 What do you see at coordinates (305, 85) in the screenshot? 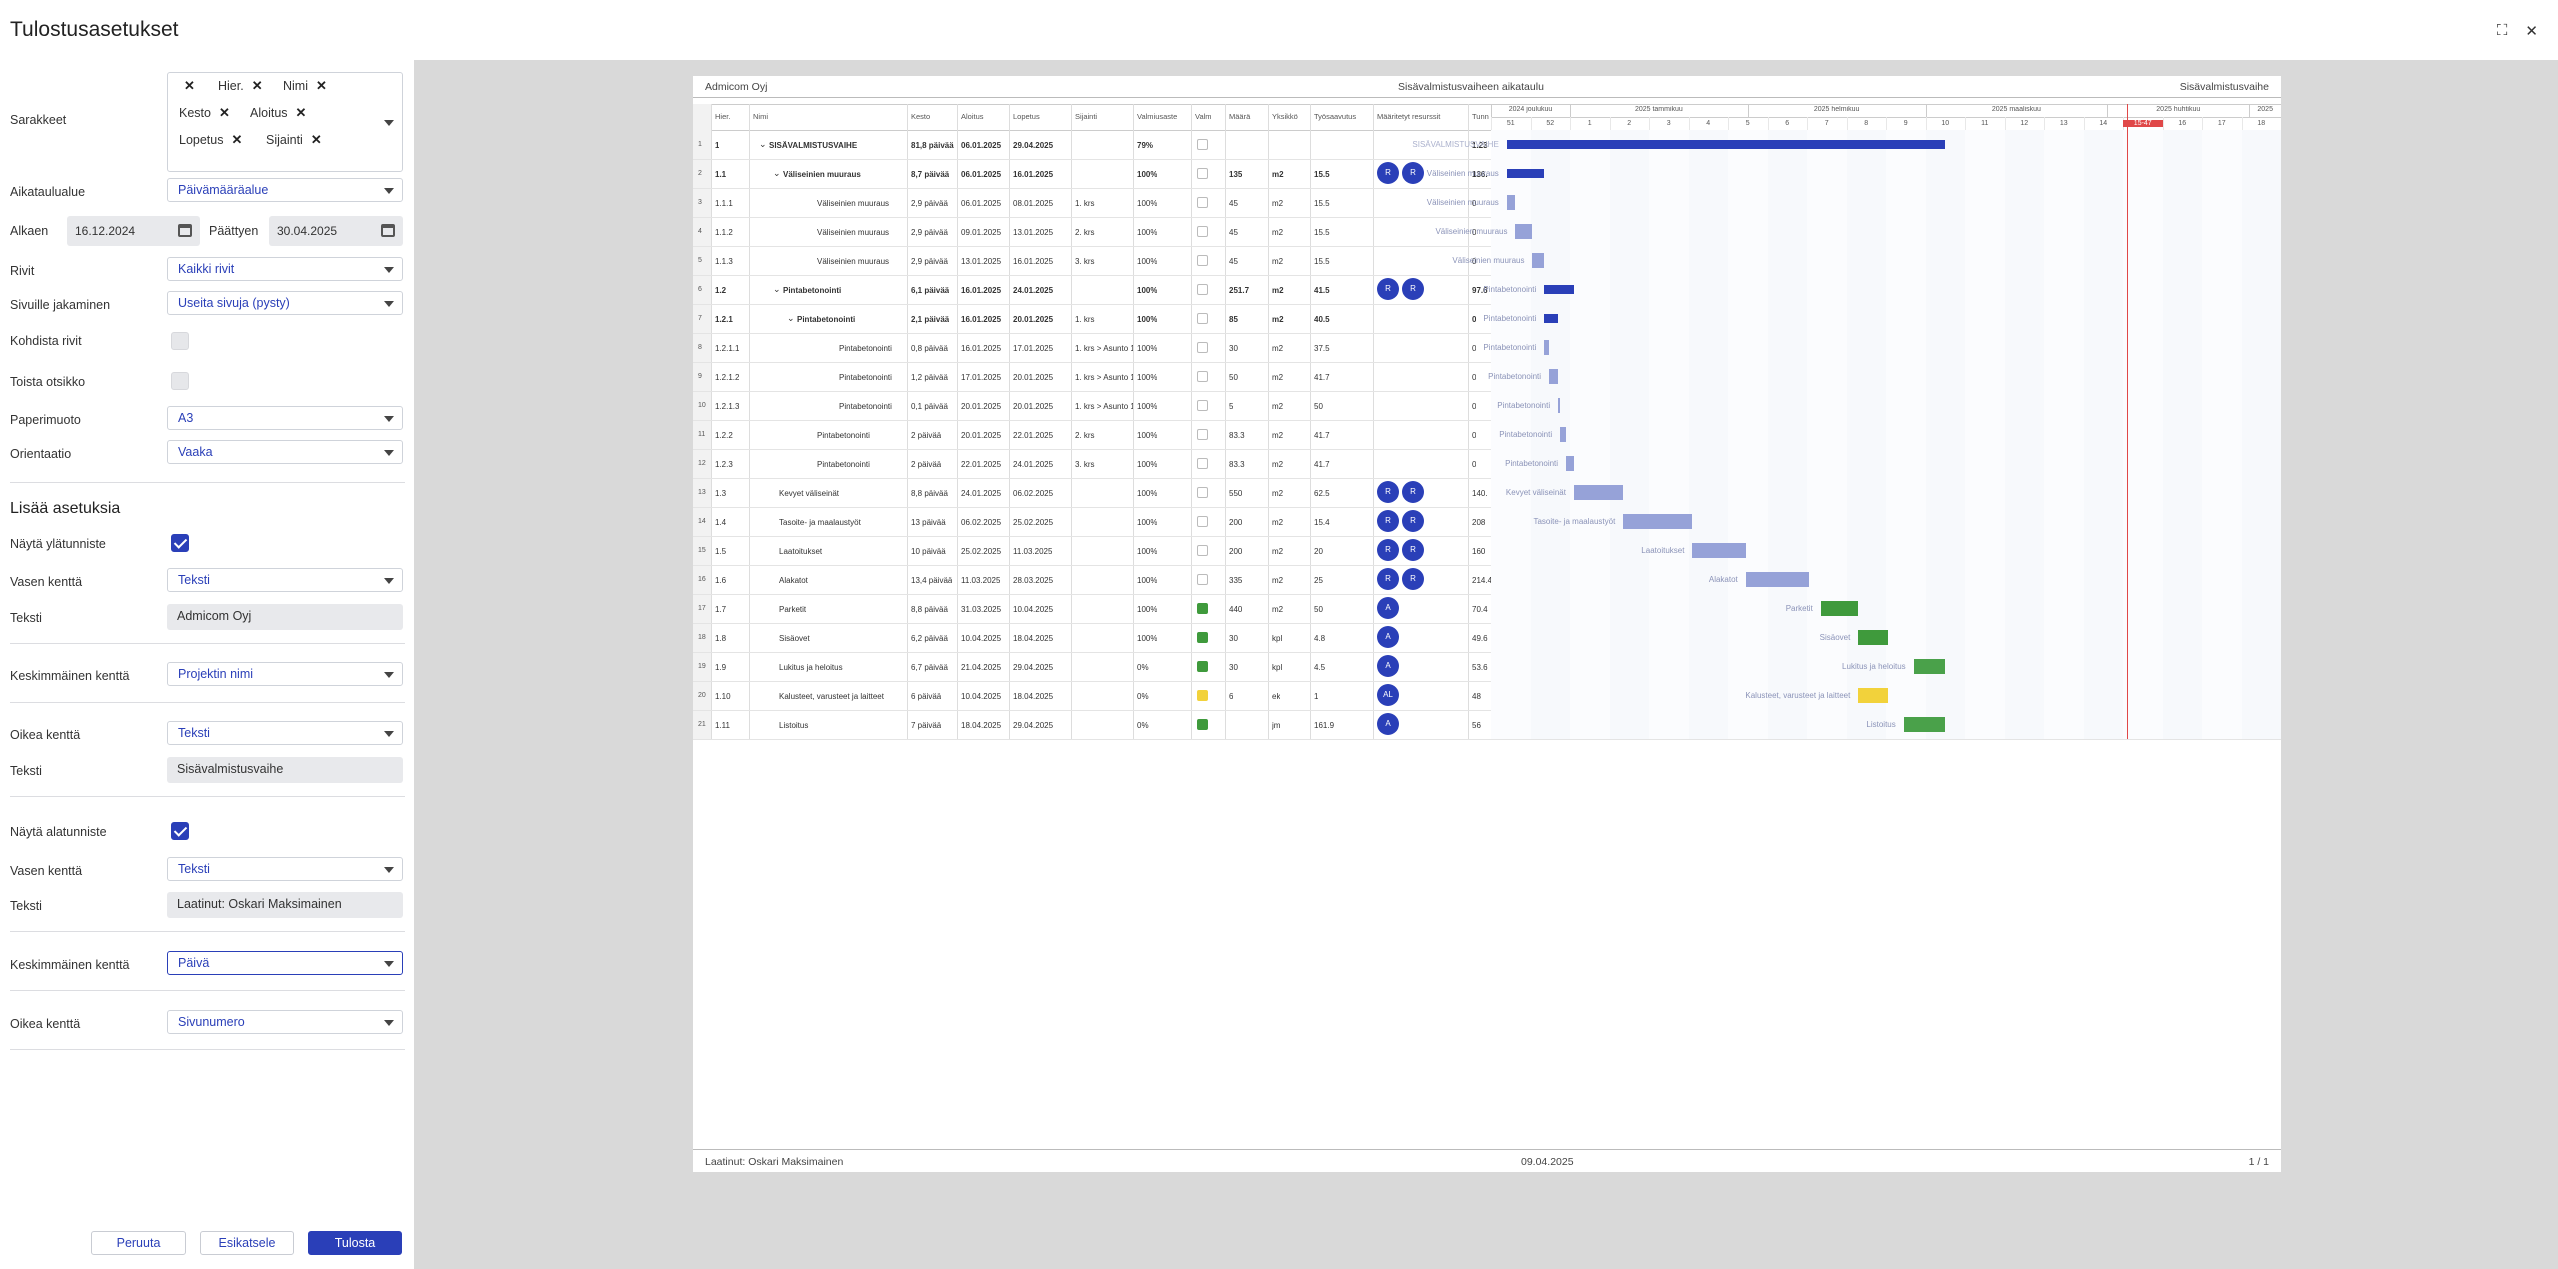
I see `column-tag: Nimi ✕` at bounding box center [305, 85].